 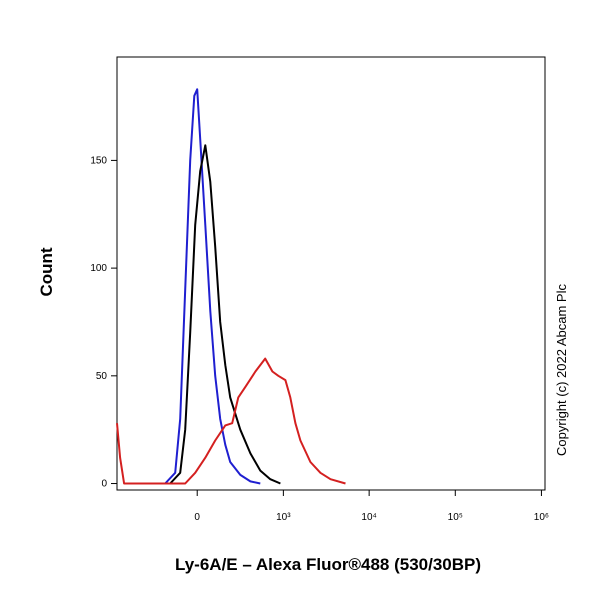 What do you see at coordinates (102, 376) in the screenshot?
I see `y-tick-label: 50` at bounding box center [102, 376].